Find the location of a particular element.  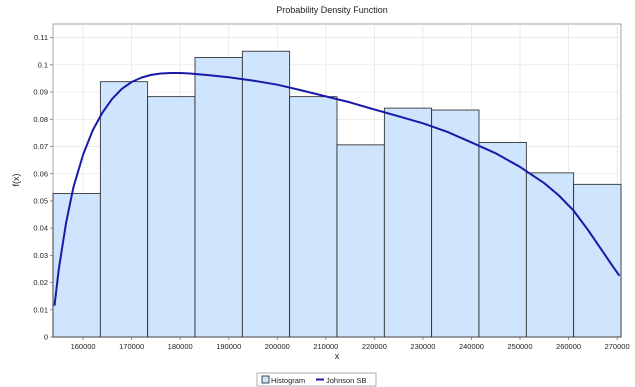

y-tick-label: 0.06 is located at coordinates (40, 173).